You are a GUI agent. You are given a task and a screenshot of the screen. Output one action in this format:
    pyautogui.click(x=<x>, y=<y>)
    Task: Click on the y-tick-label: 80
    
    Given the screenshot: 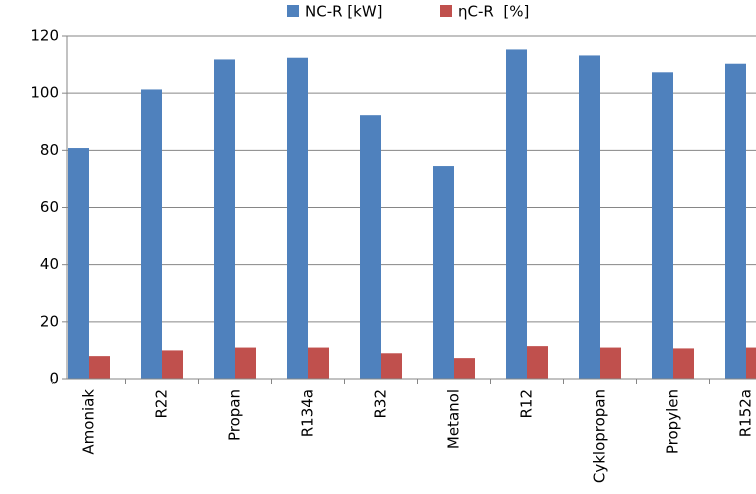 What is the action you would take?
    pyautogui.click(x=49, y=150)
    